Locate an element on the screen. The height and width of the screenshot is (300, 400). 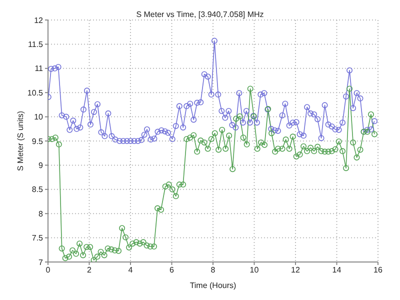
x-axis-title: Time (Hours) is located at coordinates (213, 285).